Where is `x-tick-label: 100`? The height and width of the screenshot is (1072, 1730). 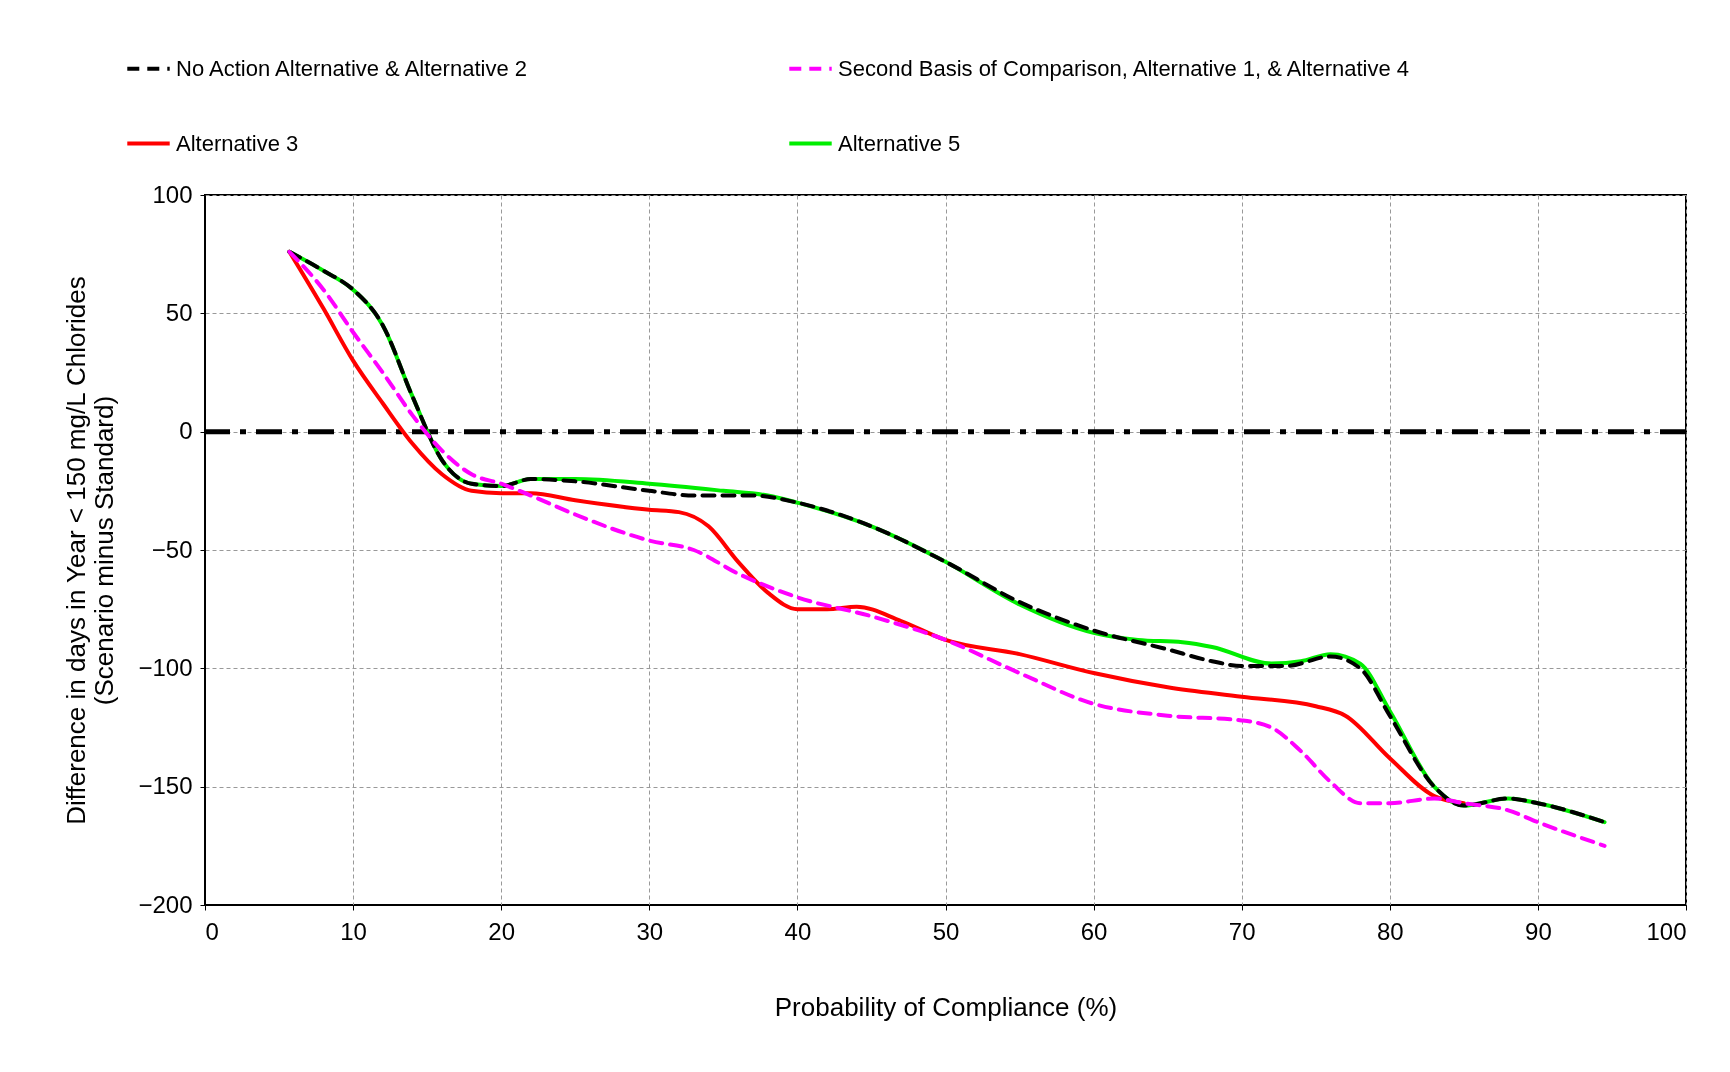 x-tick-label: 100 is located at coordinates (1666, 931).